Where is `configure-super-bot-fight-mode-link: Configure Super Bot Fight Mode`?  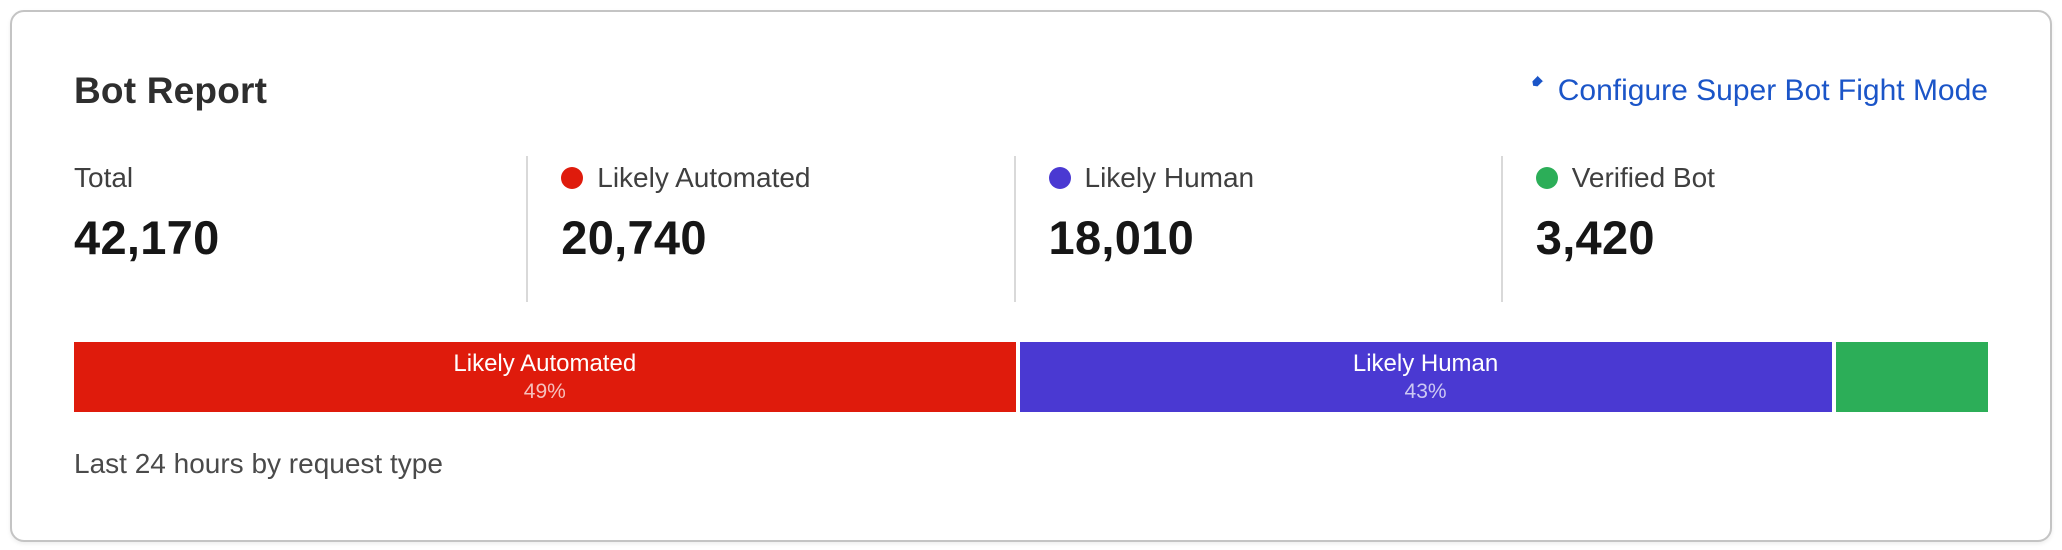
configure-super-bot-fight-mode-link: Configure Super Bot Fight Mode is located at coordinates (1749, 91).